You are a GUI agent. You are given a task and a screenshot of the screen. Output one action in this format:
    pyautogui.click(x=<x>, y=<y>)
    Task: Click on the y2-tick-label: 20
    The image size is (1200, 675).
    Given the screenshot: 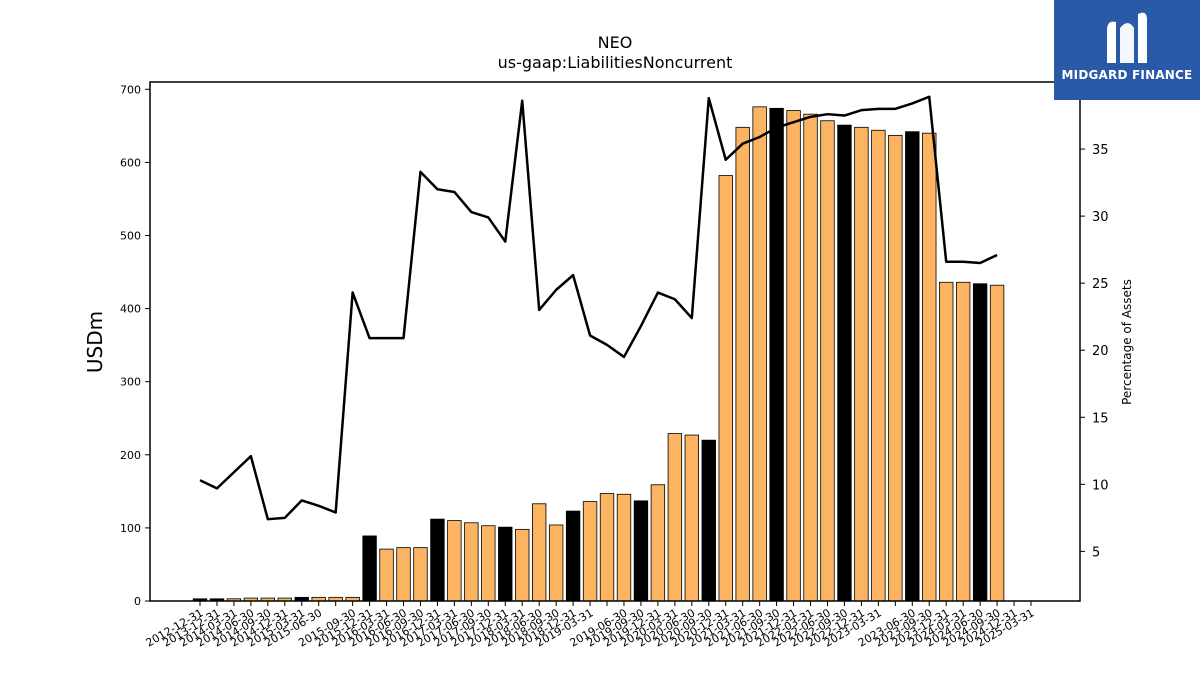 What is the action you would take?
    pyautogui.click(x=1100, y=351)
    